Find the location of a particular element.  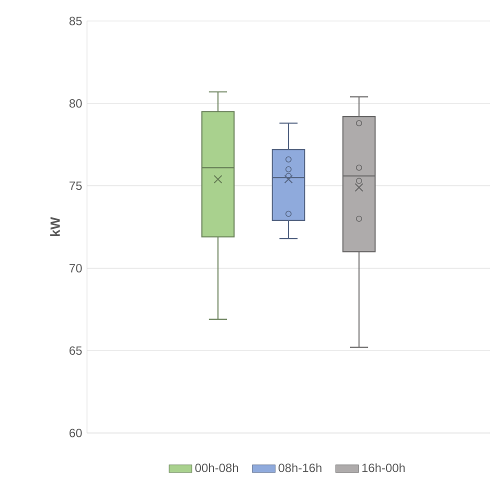

y-tick-label: 85 is located at coordinates (75, 21).